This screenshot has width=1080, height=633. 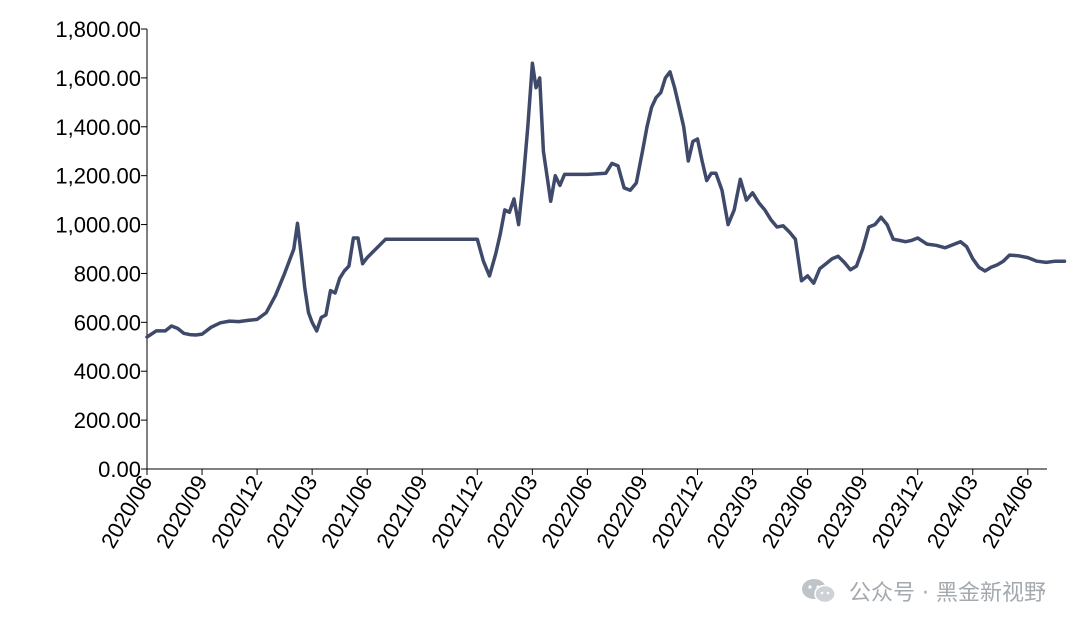 What do you see at coordinates (107, 273) in the screenshot?
I see `y-tick-label: 800.00` at bounding box center [107, 273].